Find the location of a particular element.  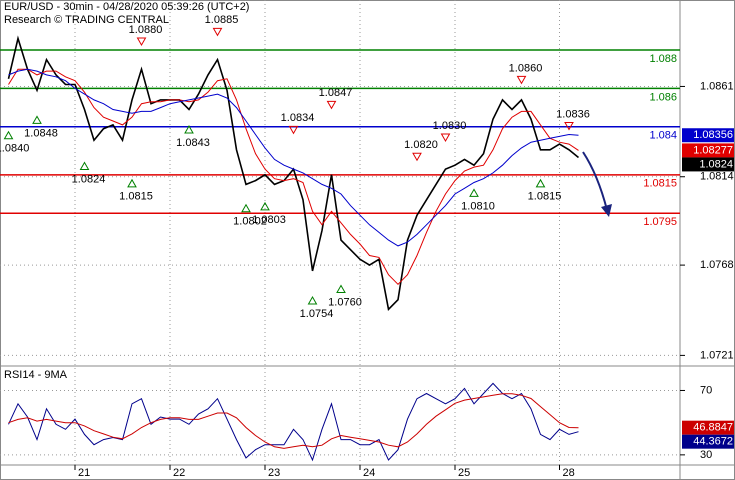

projection-arrowhead is located at coordinates (606, 210).